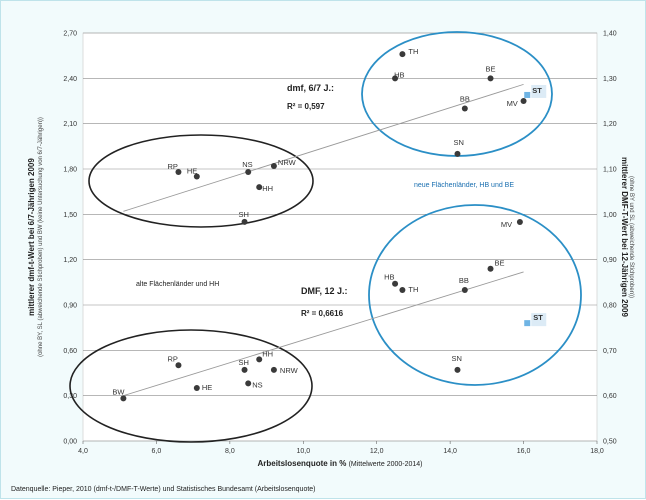 This screenshot has width=646, height=500. What do you see at coordinates (519, 222) in the screenshot?
I see `data-point-DMF-mv` at bounding box center [519, 222].